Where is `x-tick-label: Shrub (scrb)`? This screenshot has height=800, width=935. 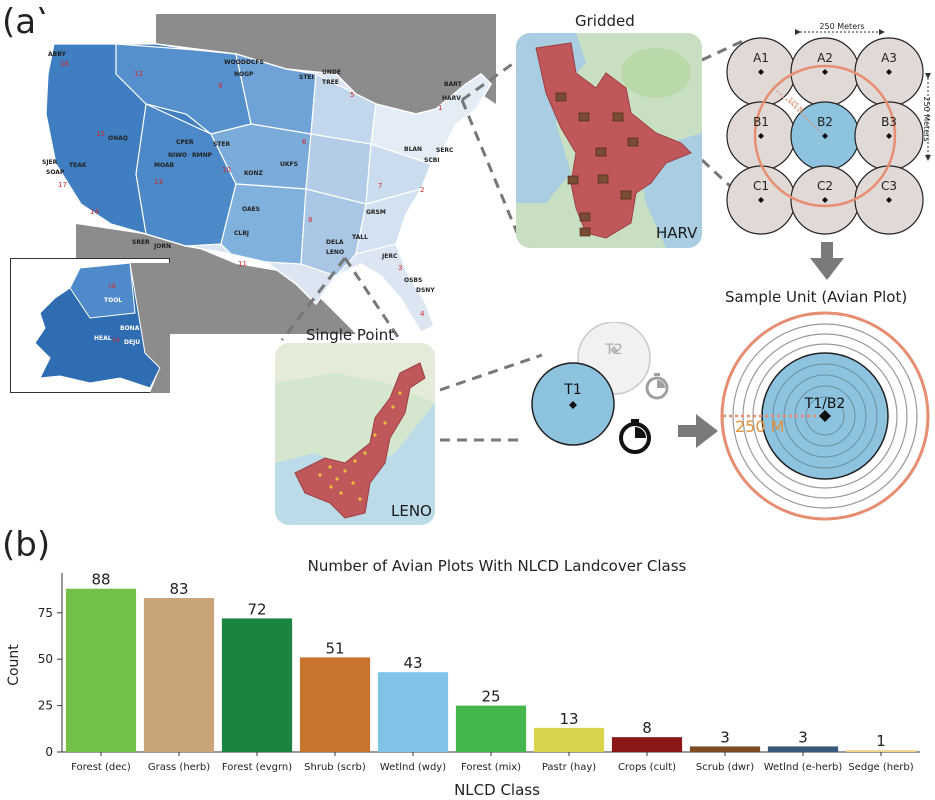 x-tick-label: Shrub (scrb) is located at coordinates (335, 767).